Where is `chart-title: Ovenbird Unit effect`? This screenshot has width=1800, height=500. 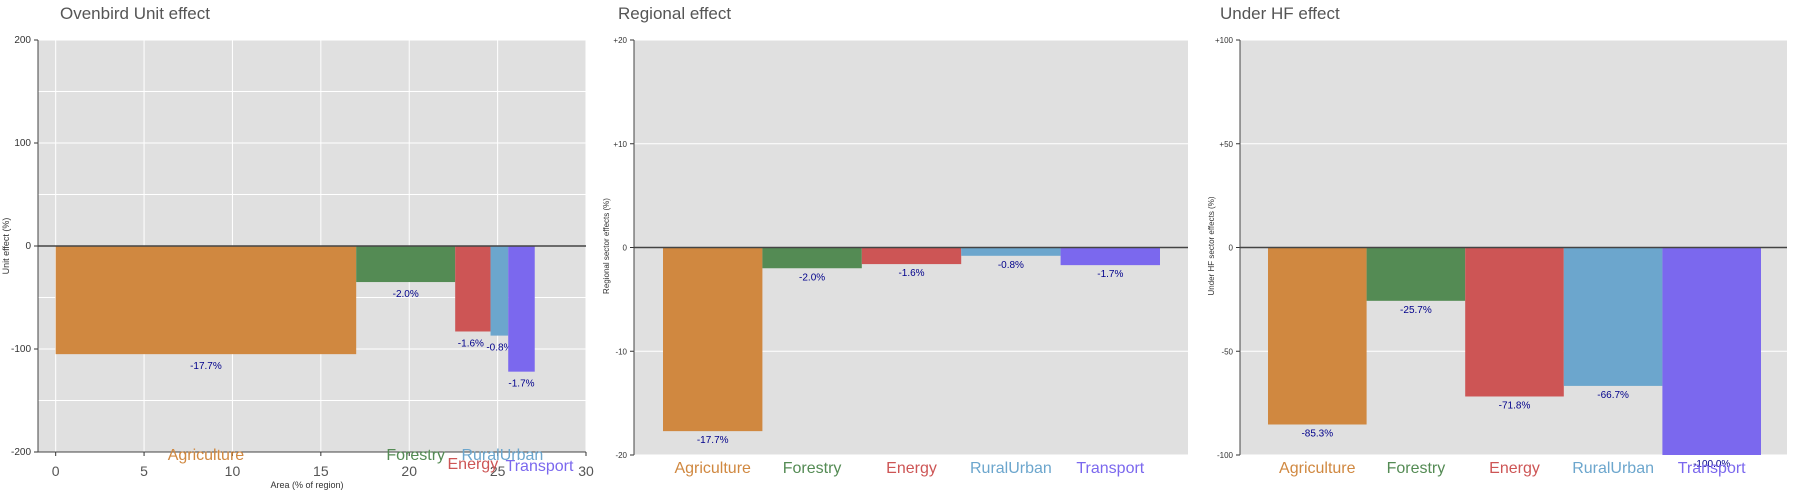
chart-title: Ovenbird Unit effect is located at coordinates (135, 13).